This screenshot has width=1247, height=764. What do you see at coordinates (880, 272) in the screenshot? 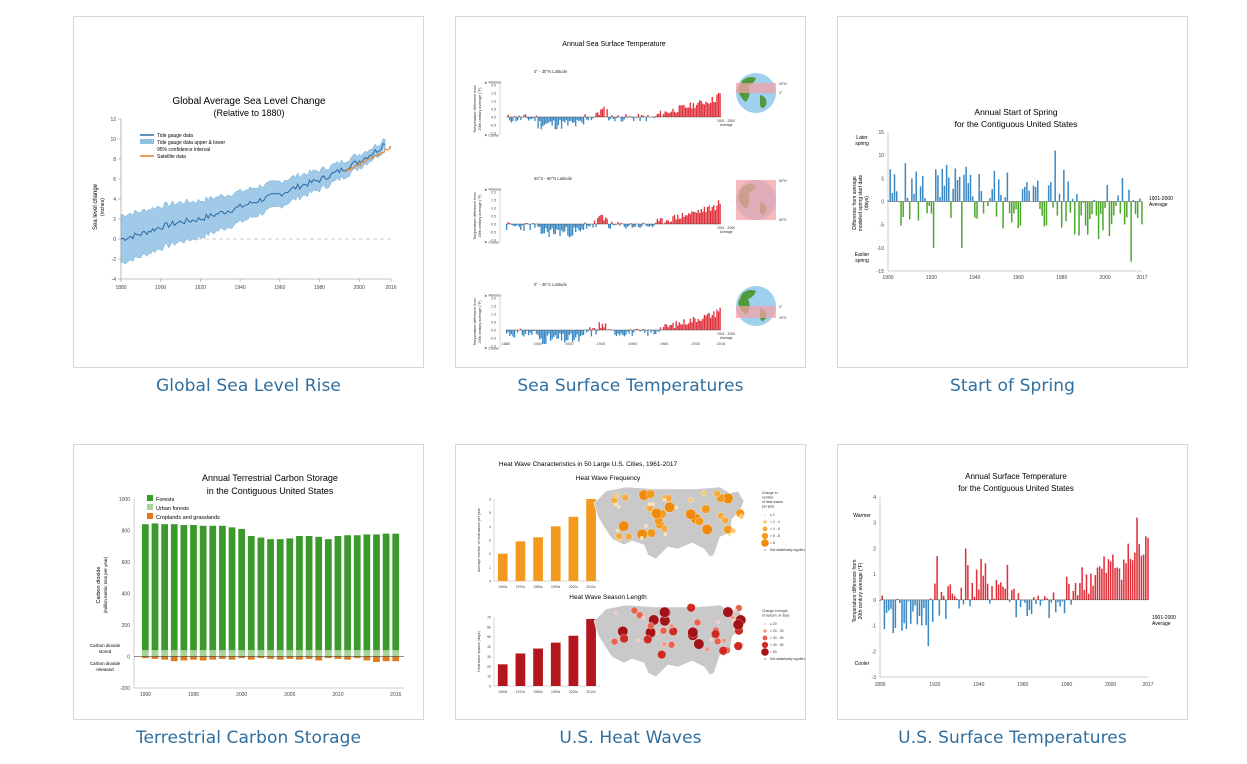
I see `y-tick-label: -15` at bounding box center [880, 272].